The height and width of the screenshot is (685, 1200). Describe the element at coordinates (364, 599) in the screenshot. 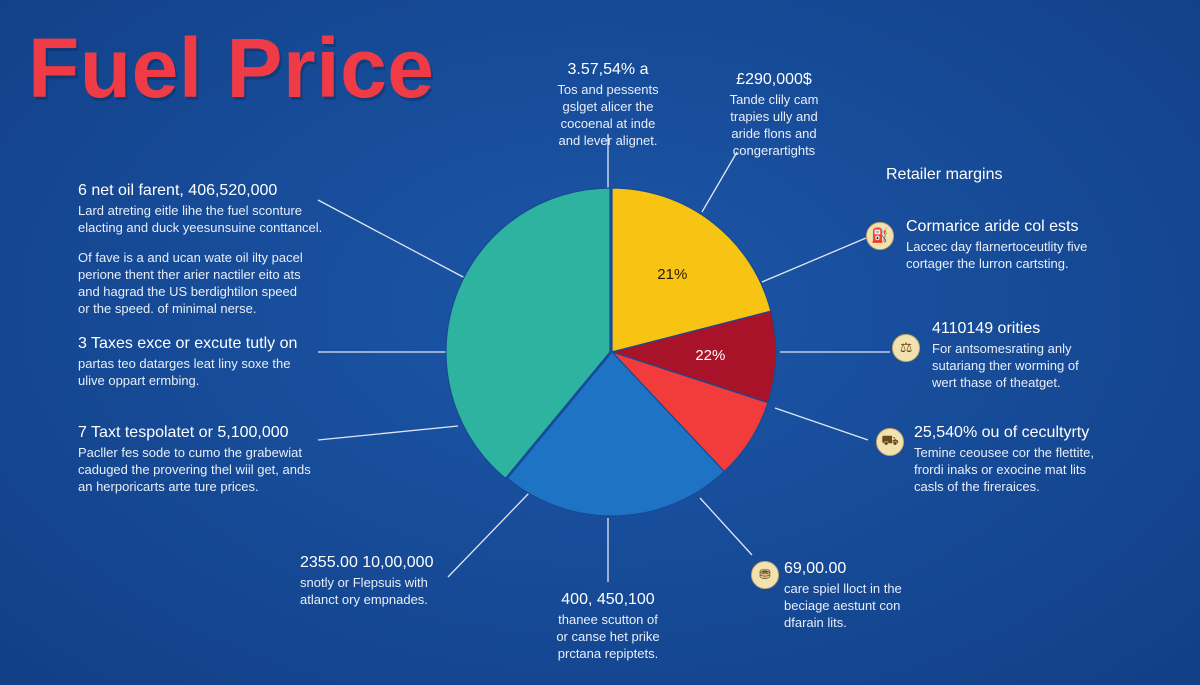

I see `label-line: atlanct ory empnades.` at that location.